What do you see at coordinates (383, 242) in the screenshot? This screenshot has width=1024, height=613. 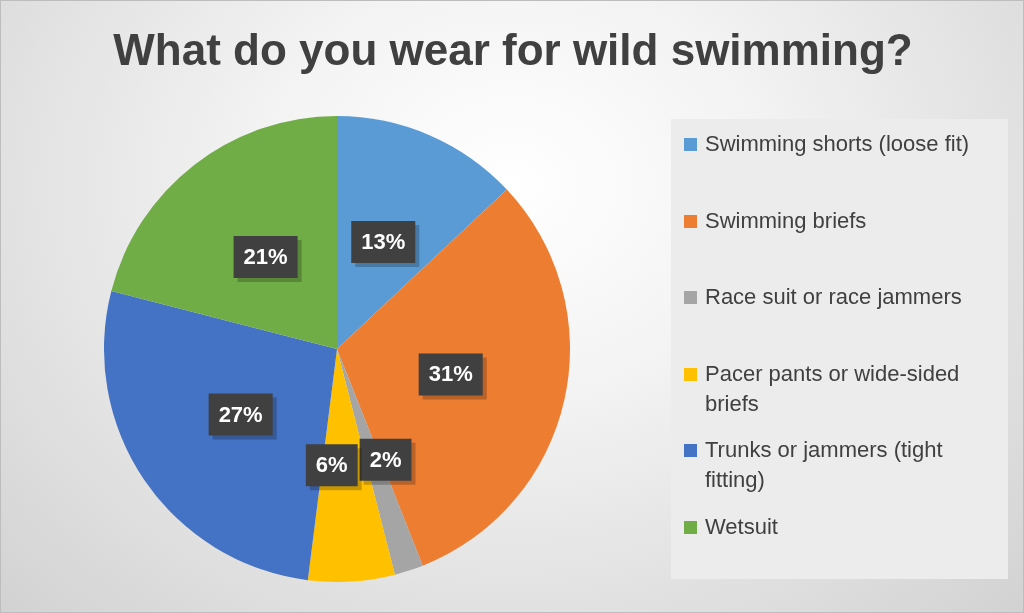 I see `data-label: 13%` at bounding box center [383, 242].